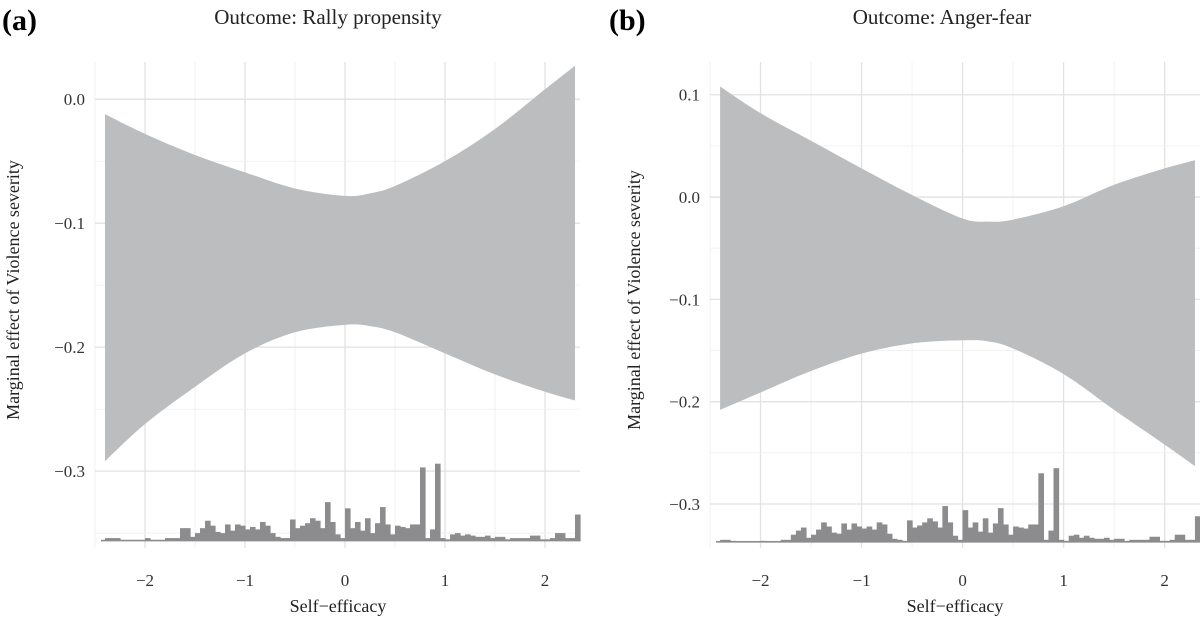  What do you see at coordinates (861, 580) in the screenshot?
I see `x-tick-label: −1` at bounding box center [861, 580].